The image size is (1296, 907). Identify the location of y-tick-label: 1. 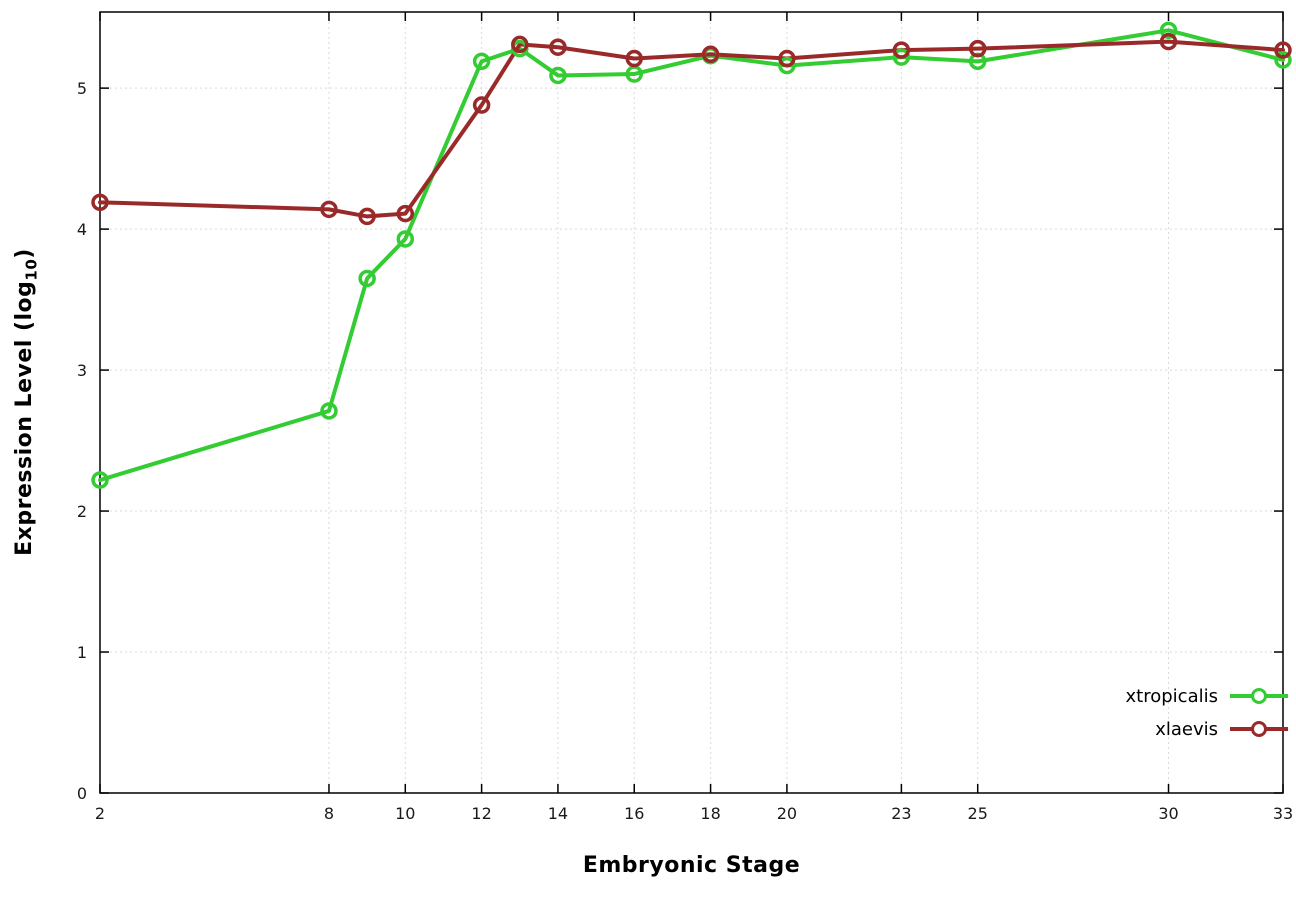
(82, 652).